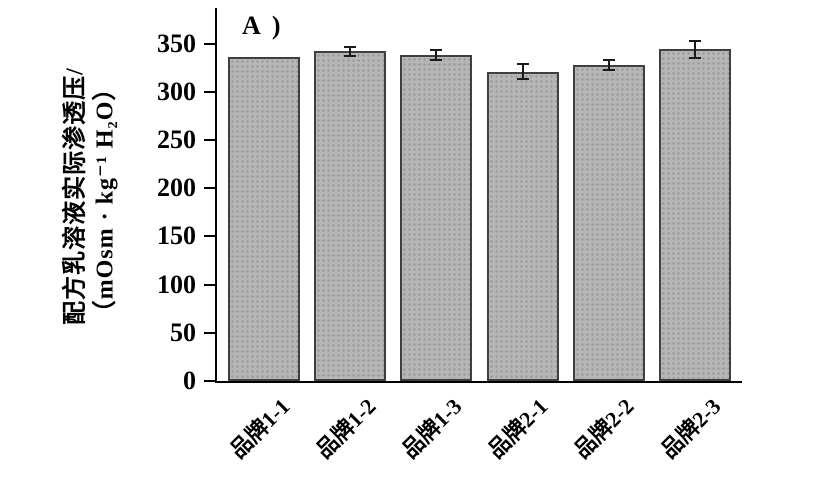 The height and width of the screenshot is (504, 829). I want to click on x-axis-category-label: 品牌1-1, so click(259, 428).